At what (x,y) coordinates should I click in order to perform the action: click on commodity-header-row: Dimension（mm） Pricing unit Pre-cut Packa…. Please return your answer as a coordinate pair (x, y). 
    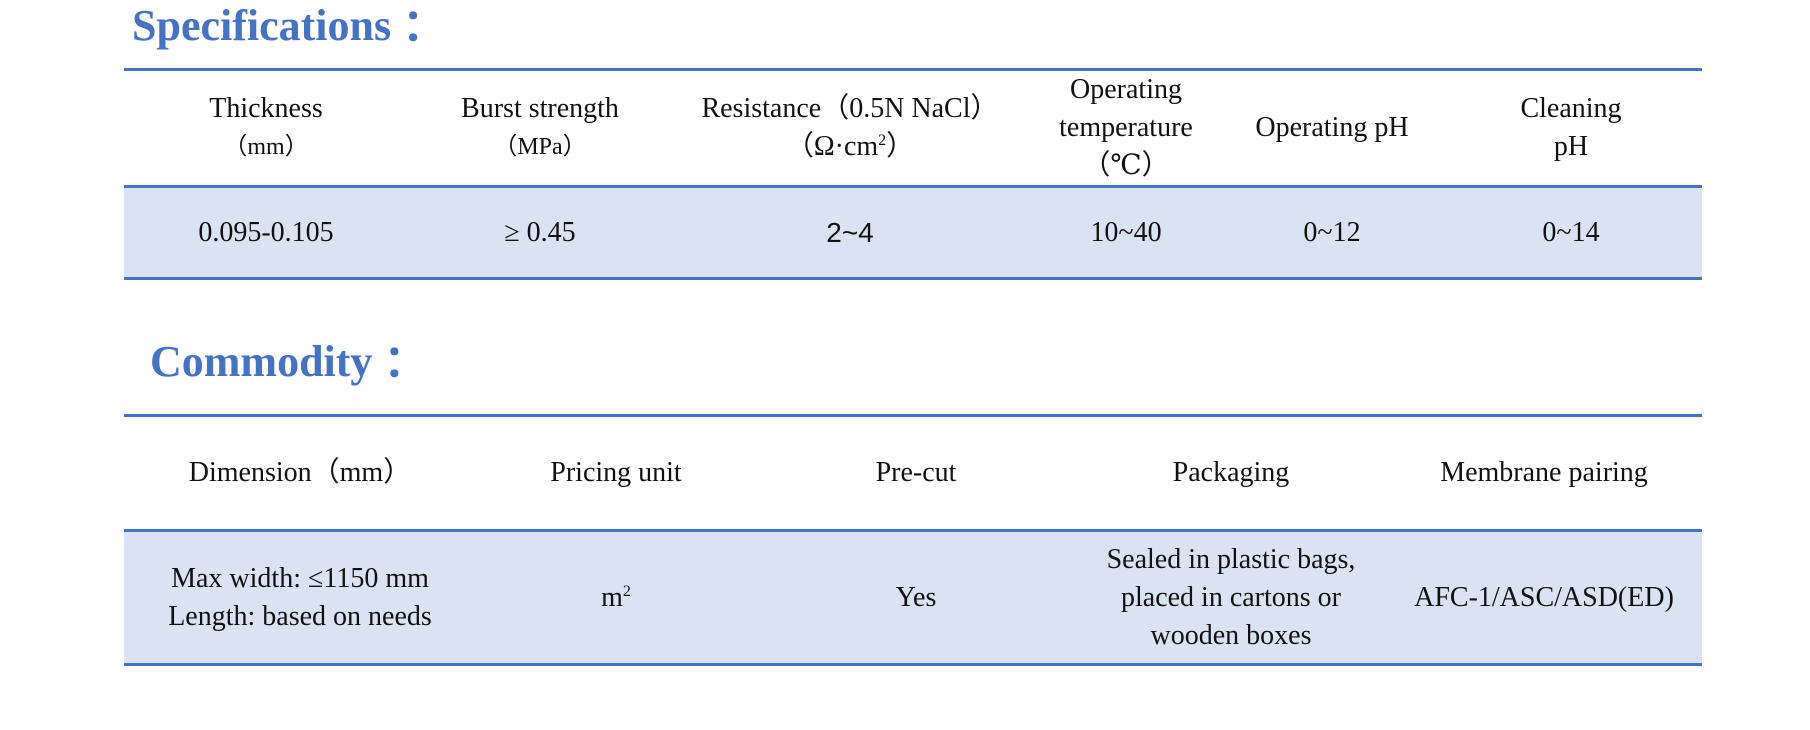
    Looking at the image, I should click on (913, 473).